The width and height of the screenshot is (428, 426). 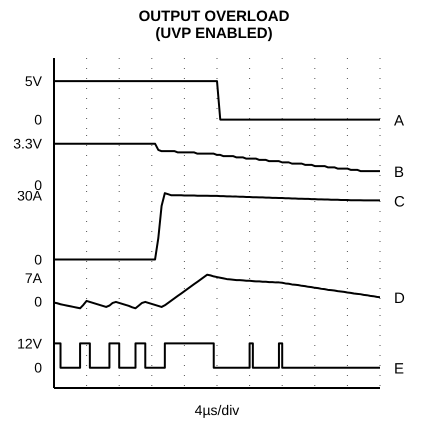 What do you see at coordinates (399, 201) in the screenshot?
I see `series-label: C` at bounding box center [399, 201].